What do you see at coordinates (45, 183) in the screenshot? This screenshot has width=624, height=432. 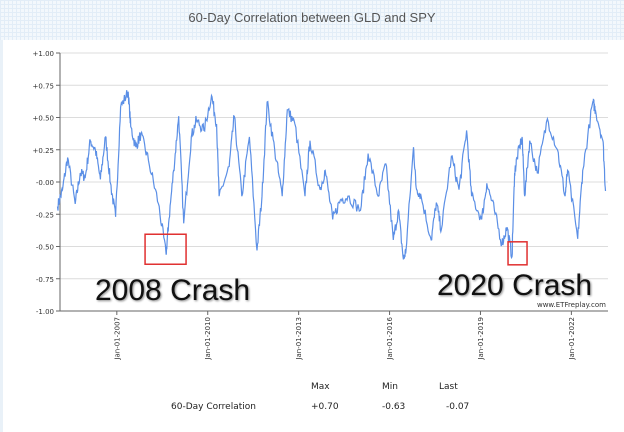 I see `y-tick-label: -0.00` at bounding box center [45, 183].